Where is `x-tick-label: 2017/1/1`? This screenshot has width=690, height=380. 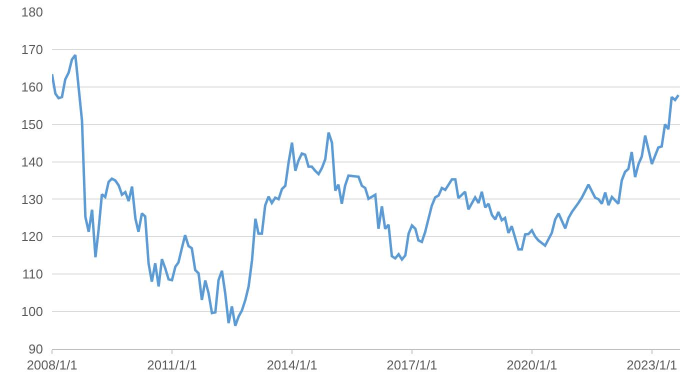 x-tick-label: 2017/1/1 is located at coordinates (412, 365).